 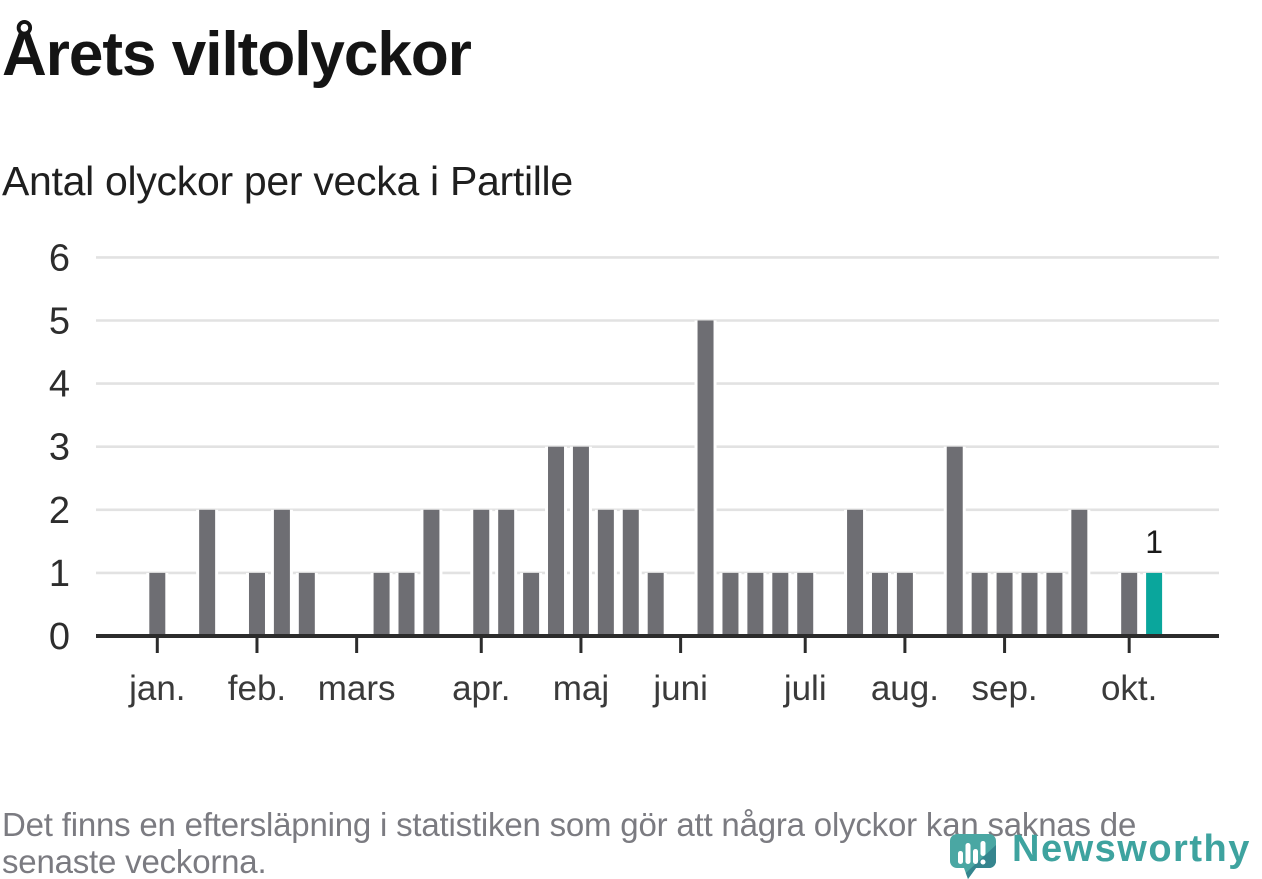 I want to click on x-axis-label-apr: apr., so click(x=481, y=688).